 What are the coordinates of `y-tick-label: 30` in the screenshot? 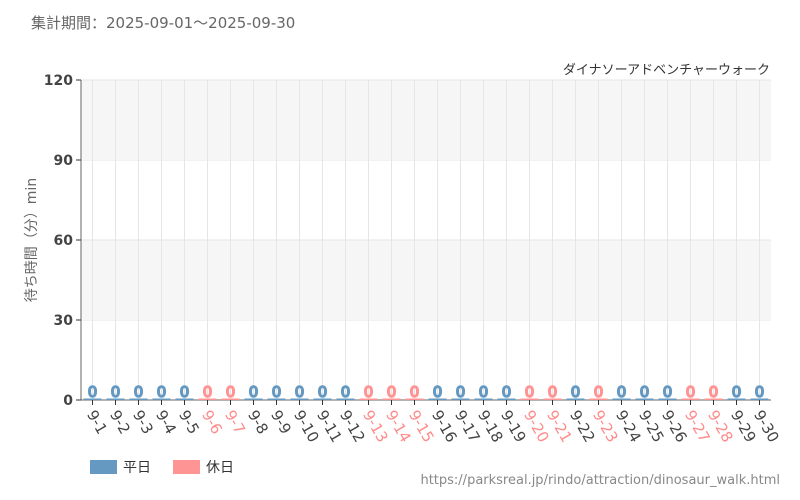 It's located at (64, 321).